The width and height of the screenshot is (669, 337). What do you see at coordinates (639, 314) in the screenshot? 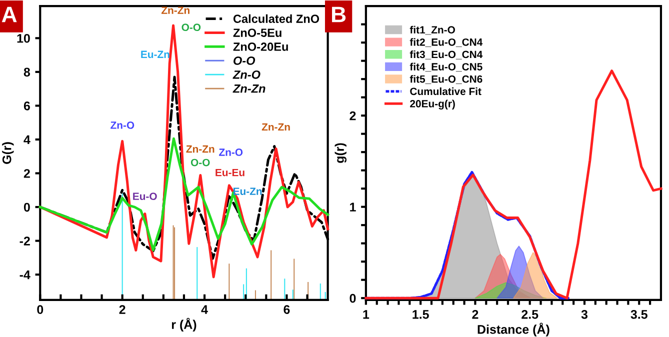
I see `x-tick-label: 3.5` at bounding box center [639, 314].